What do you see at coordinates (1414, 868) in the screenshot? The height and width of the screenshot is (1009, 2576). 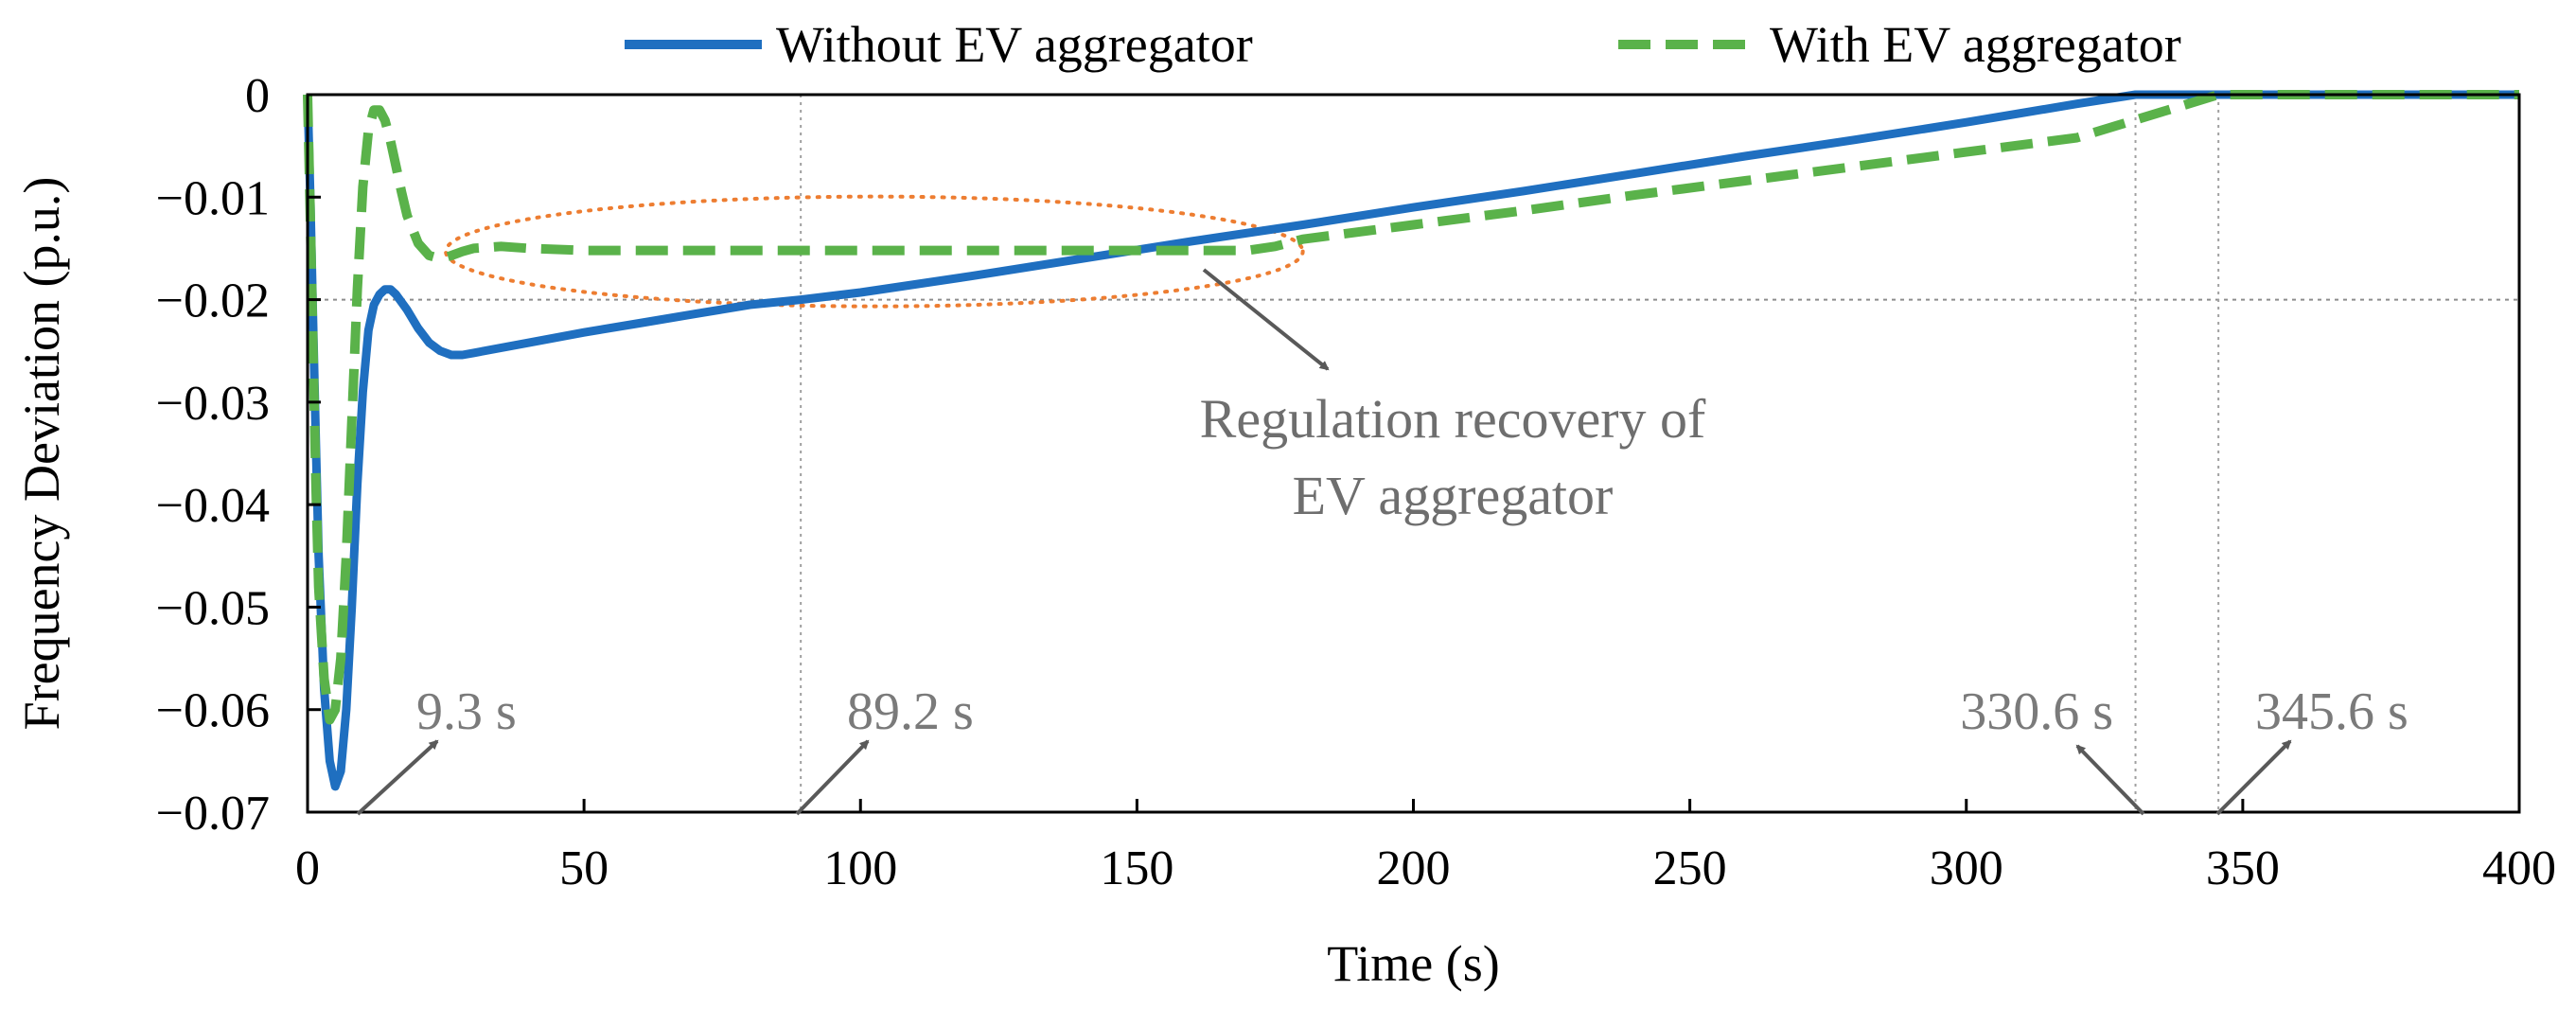 I see `x-tick-label: 200` at bounding box center [1414, 868].